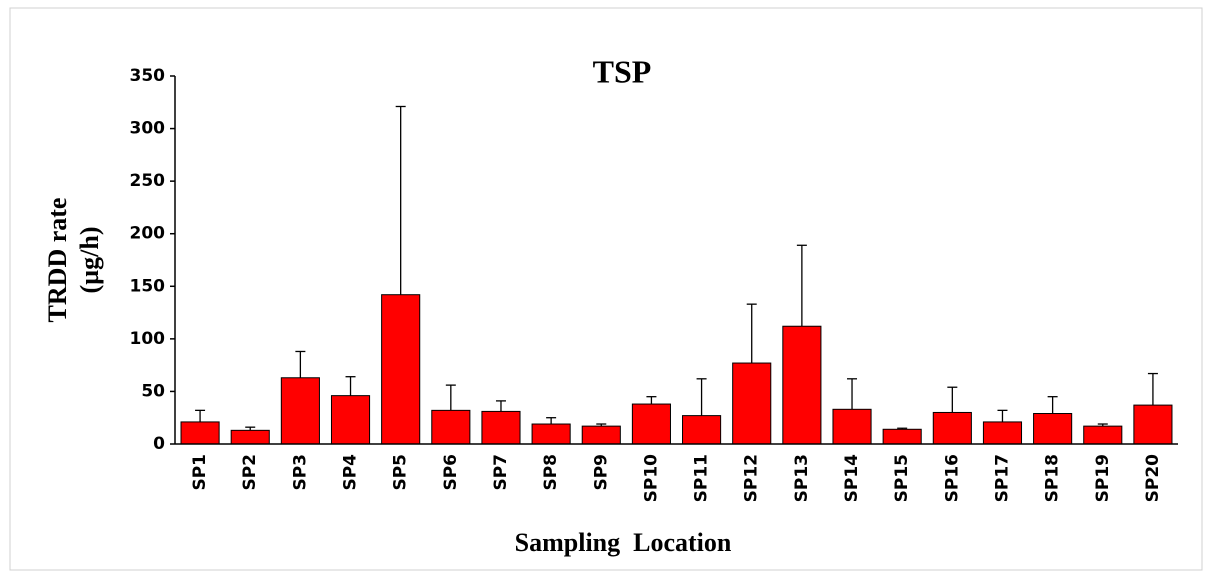  I want to click on x-tick-label: SP3, so click(300, 472).